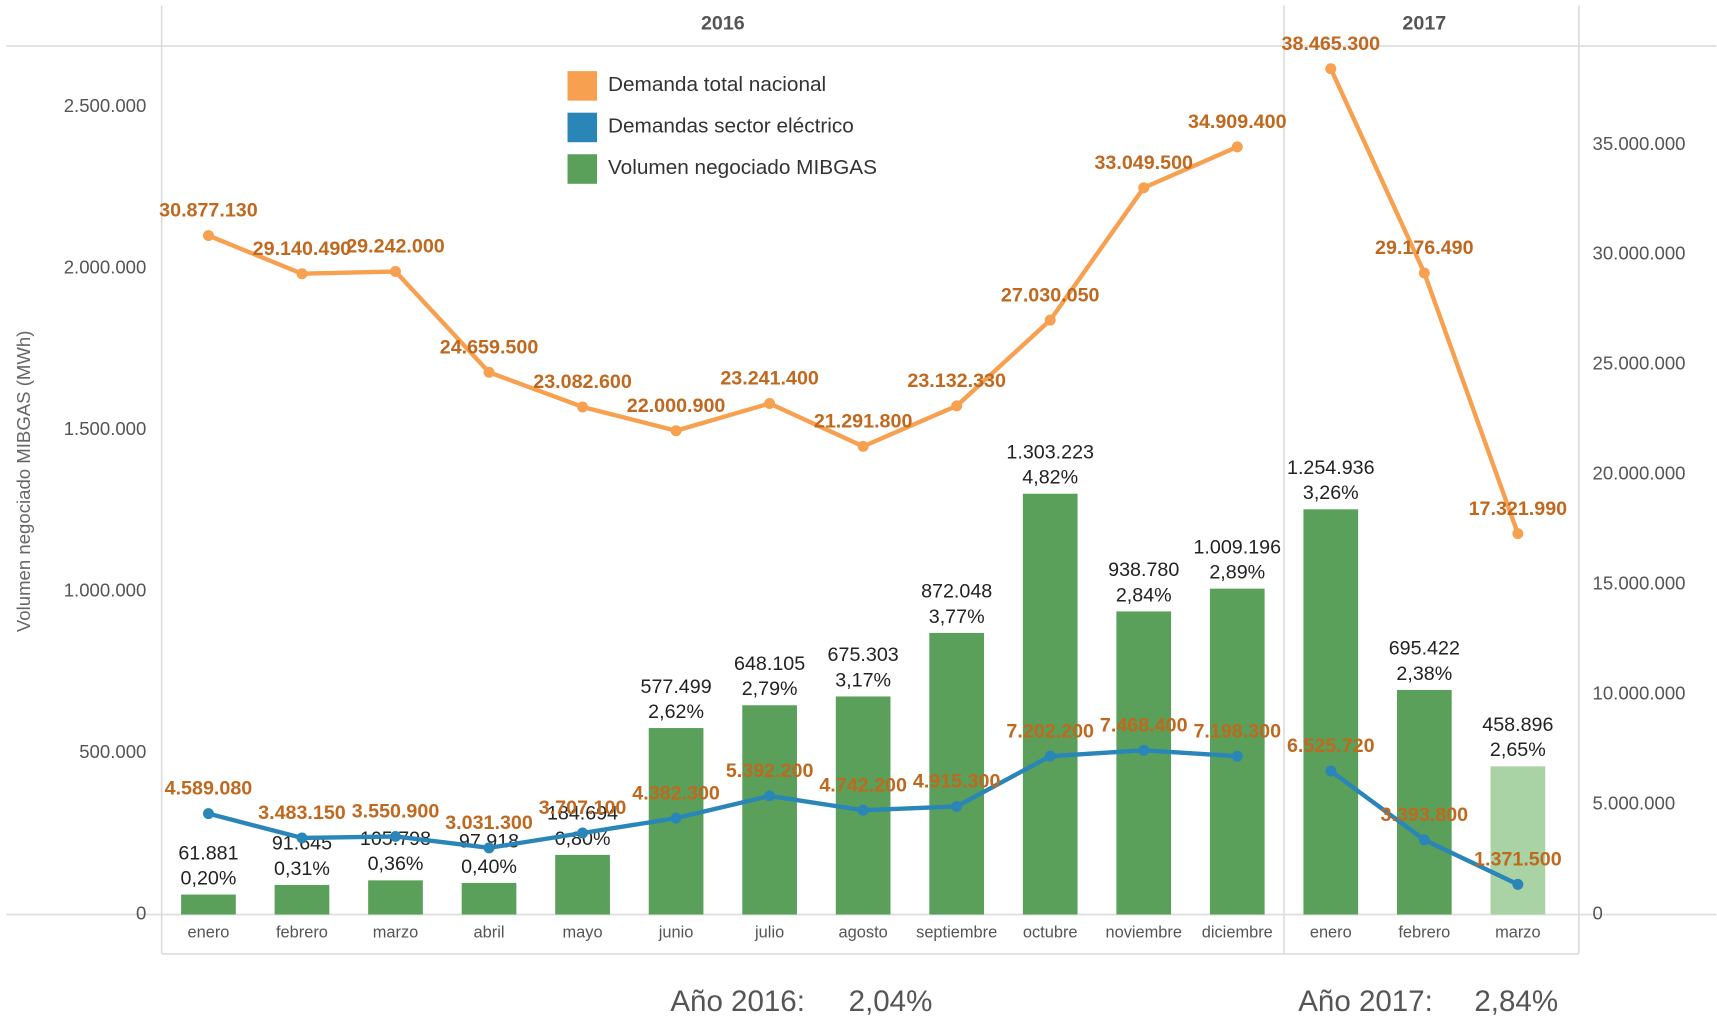 This screenshot has width=1717, height=1025. Describe the element at coordinates (1639, 253) in the screenshot. I see `y2-tick-label: 30.000.000` at that location.